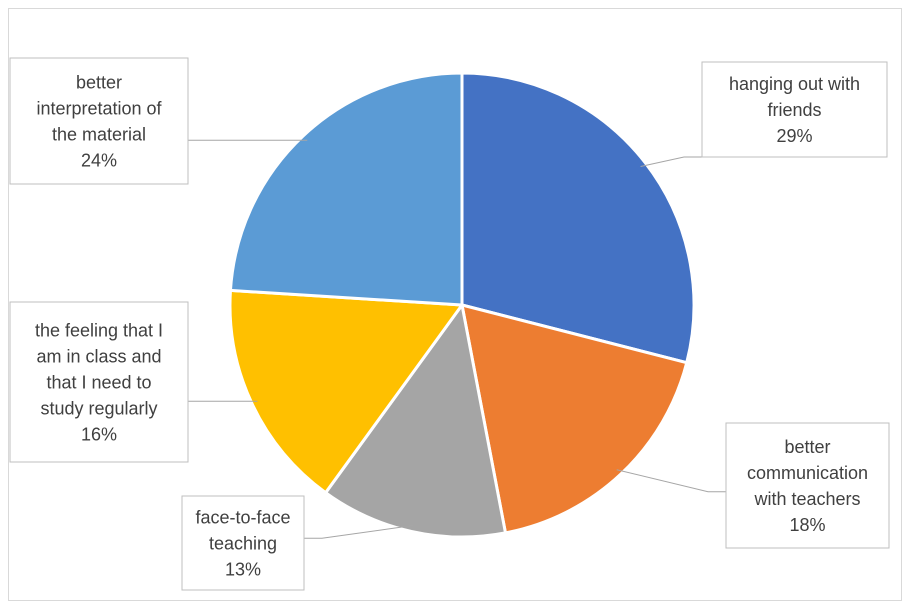 The image size is (904, 603). What do you see at coordinates (242, 518) in the screenshot?
I see `slice-category-label: face-to-face` at bounding box center [242, 518].